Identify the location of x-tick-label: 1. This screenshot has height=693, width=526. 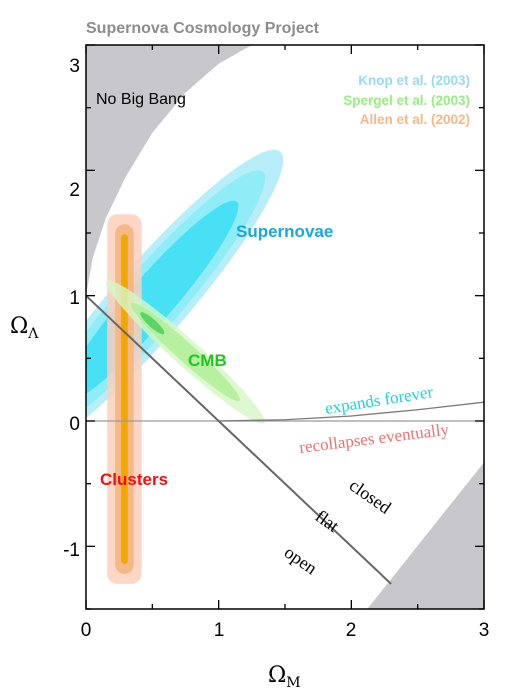
(219, 630).